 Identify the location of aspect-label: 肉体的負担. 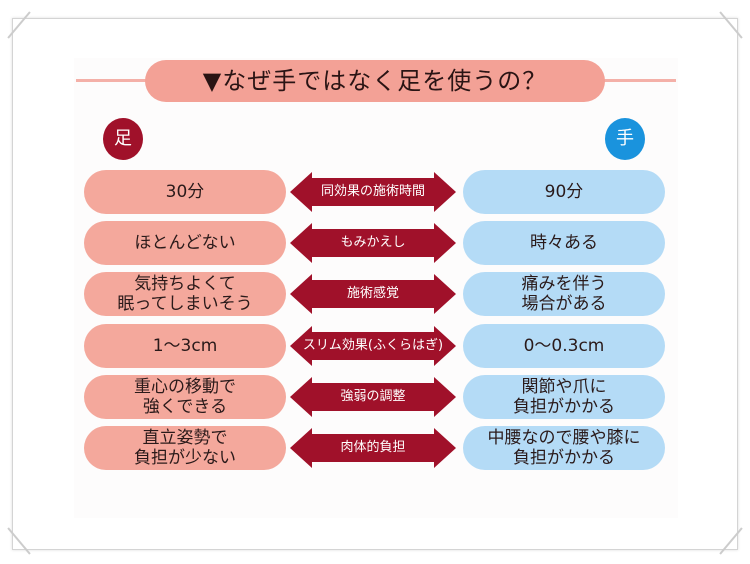
(373, 447).